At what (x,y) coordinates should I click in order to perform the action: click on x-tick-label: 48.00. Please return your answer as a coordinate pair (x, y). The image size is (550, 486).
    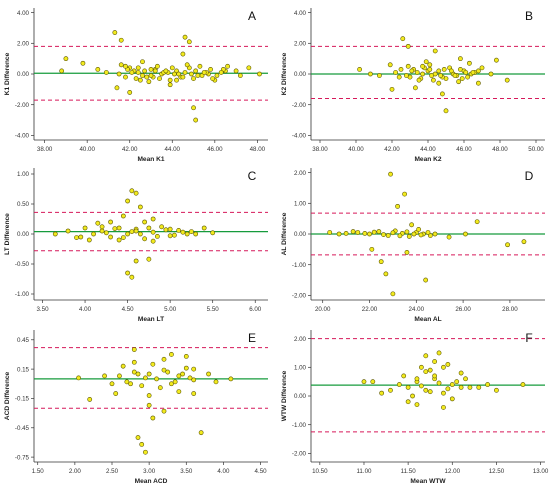
    Looking at the image, I should click on (500, 149).